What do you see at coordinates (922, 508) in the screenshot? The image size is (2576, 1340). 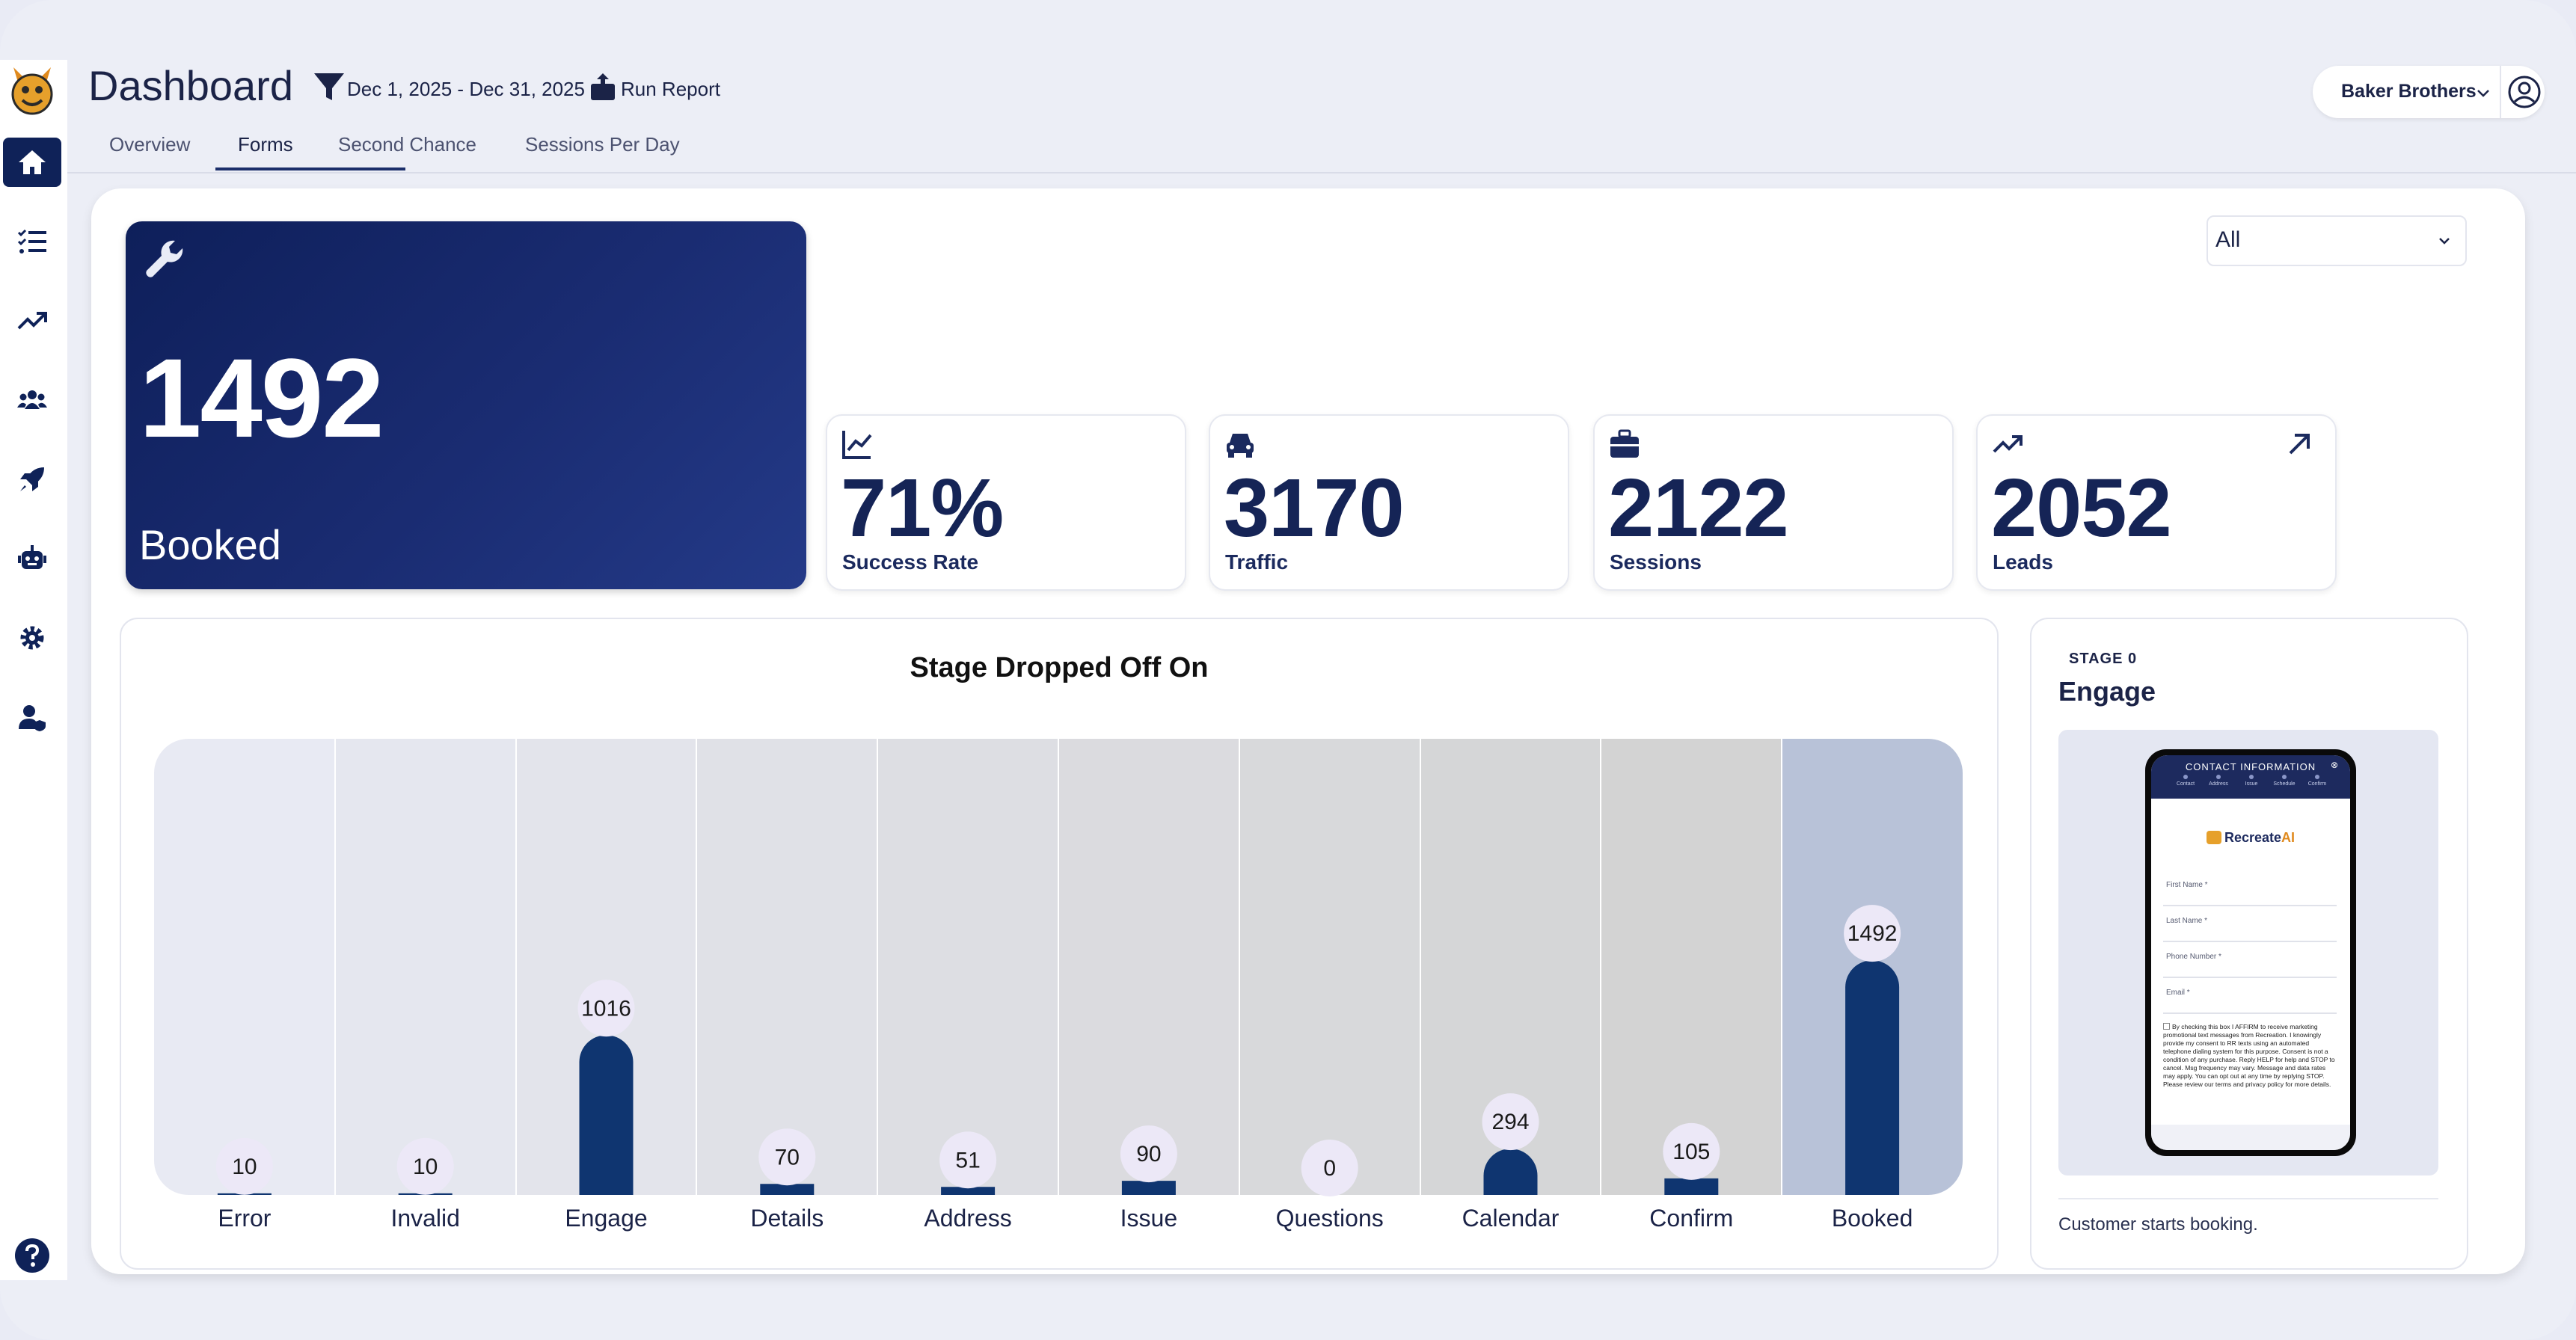 I see `stat-value: 71%` at bounding box center [922, 508].